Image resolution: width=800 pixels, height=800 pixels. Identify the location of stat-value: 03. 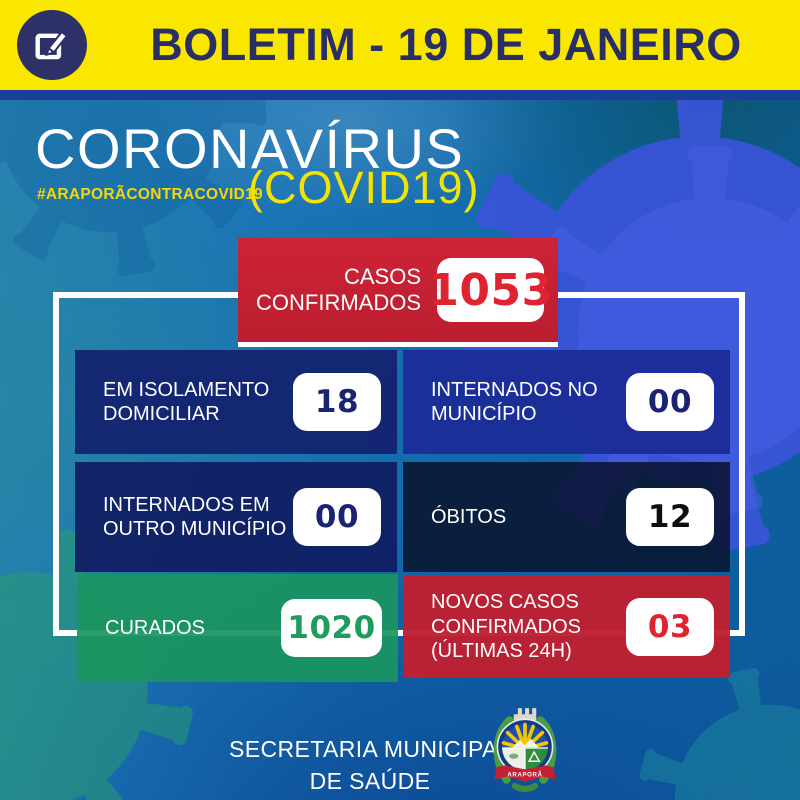
(670, 627).